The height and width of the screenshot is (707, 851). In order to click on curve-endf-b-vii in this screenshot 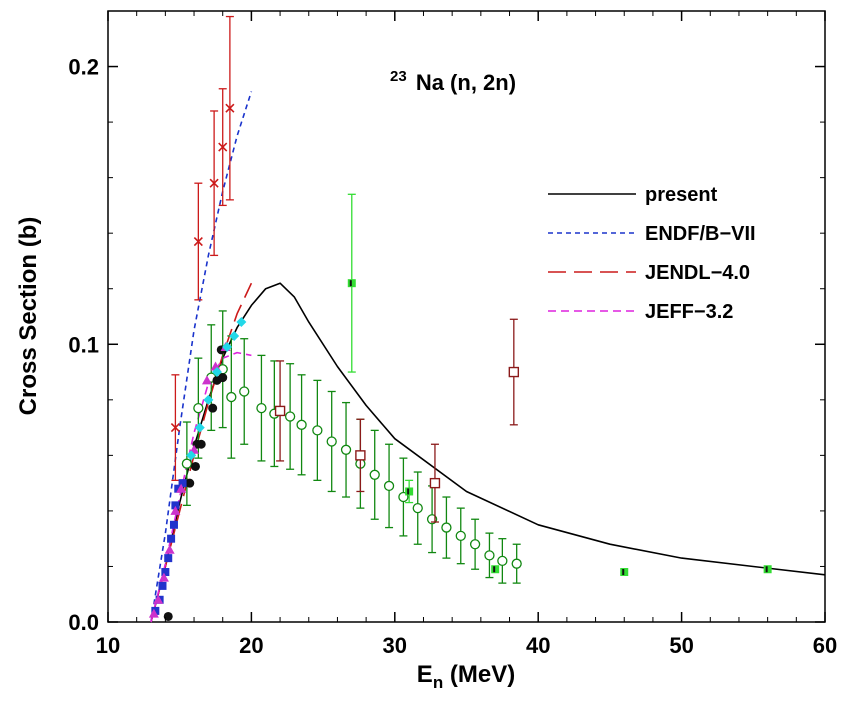, I will do `click(201, 357)`.